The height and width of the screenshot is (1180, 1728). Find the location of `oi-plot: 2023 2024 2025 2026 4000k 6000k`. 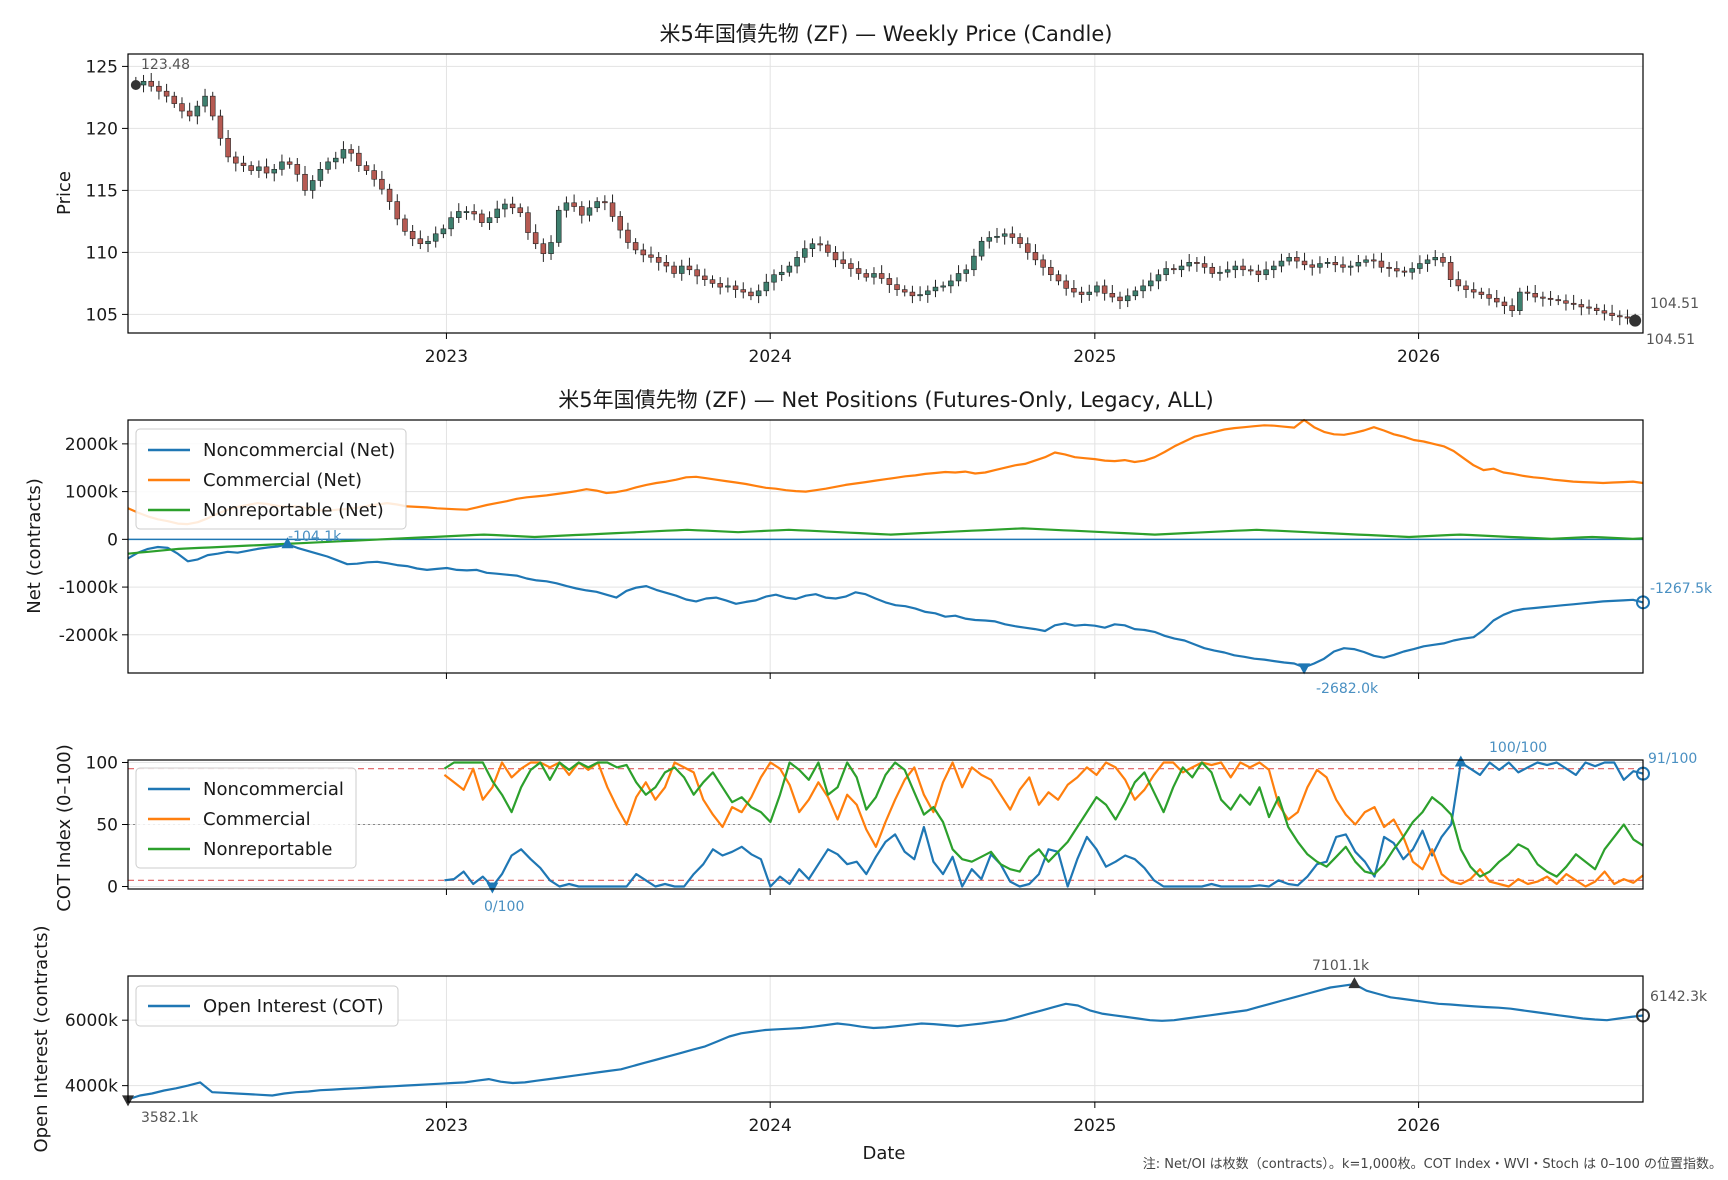

oi-plot: 2023 2024 2025 2026 4000k 6000k is located at coordinates (857, 1055).